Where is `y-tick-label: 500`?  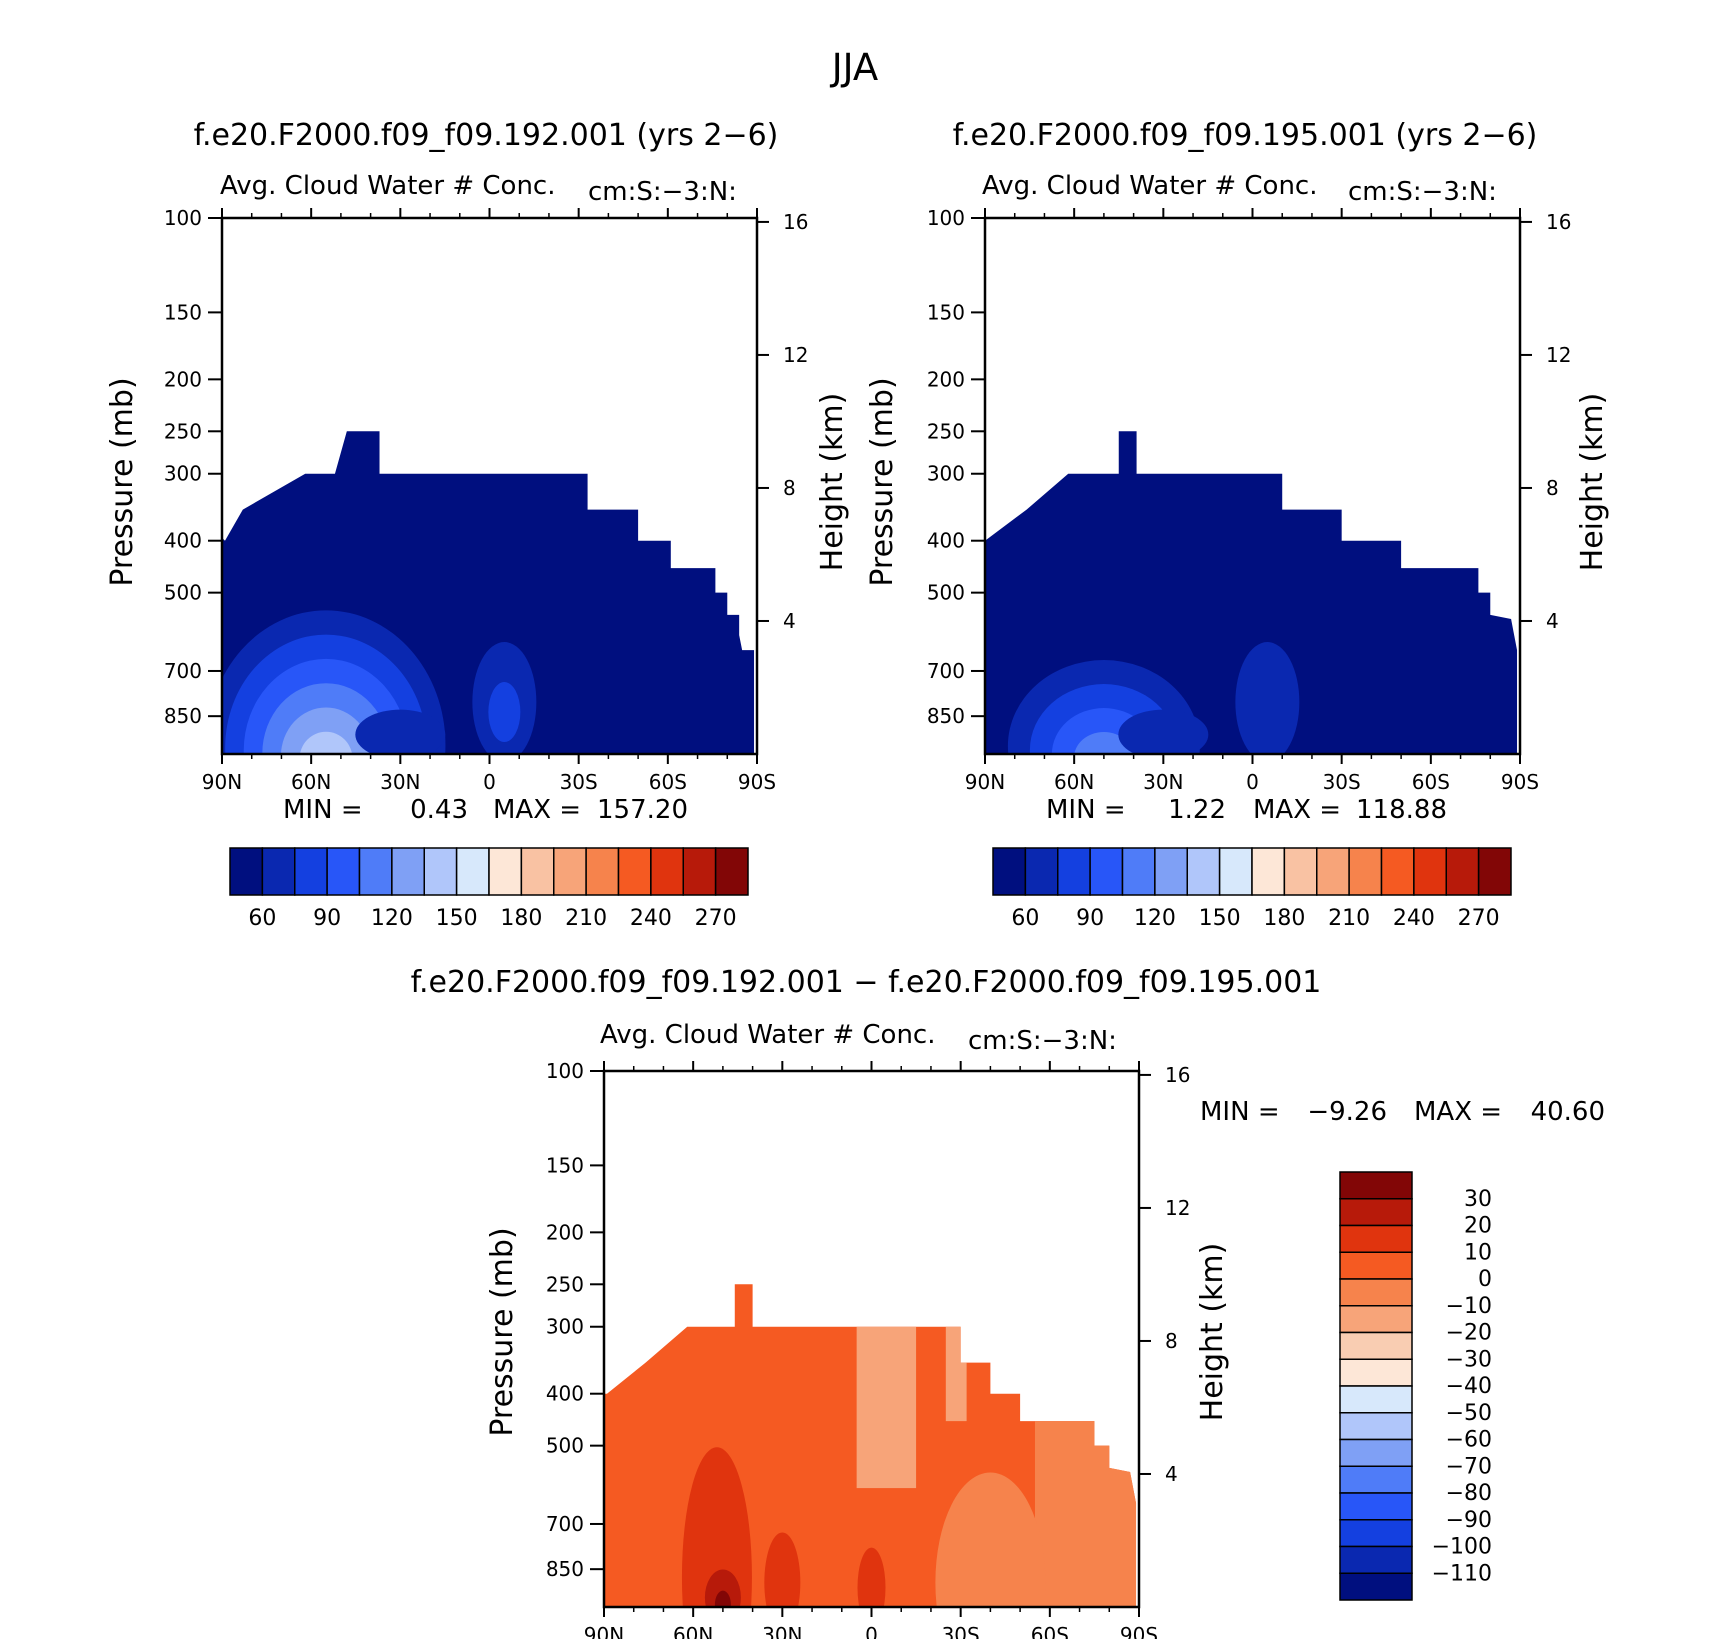
y-tick-label: 500 is located at coordinates (946, 593).